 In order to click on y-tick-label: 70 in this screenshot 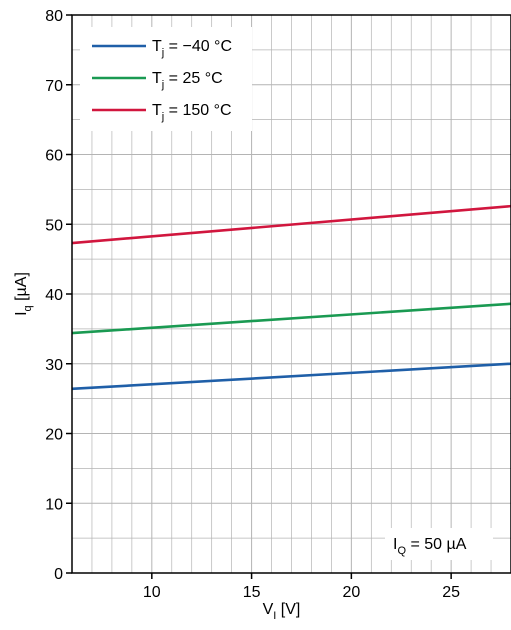, I will do `click(54, 86)`.